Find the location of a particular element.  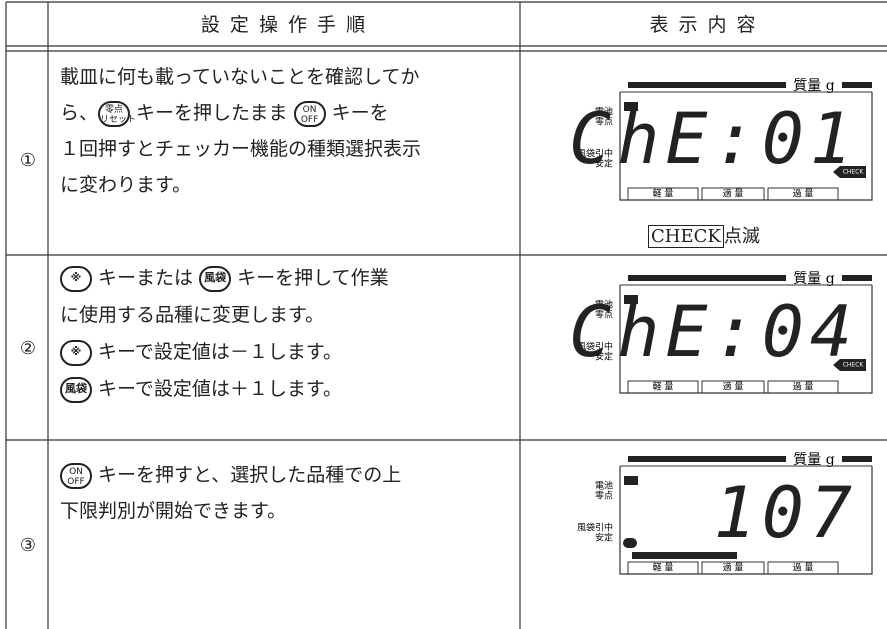

instruction-text: キーを押すと、選択した品種での上 is located at coordinates (247, 475).